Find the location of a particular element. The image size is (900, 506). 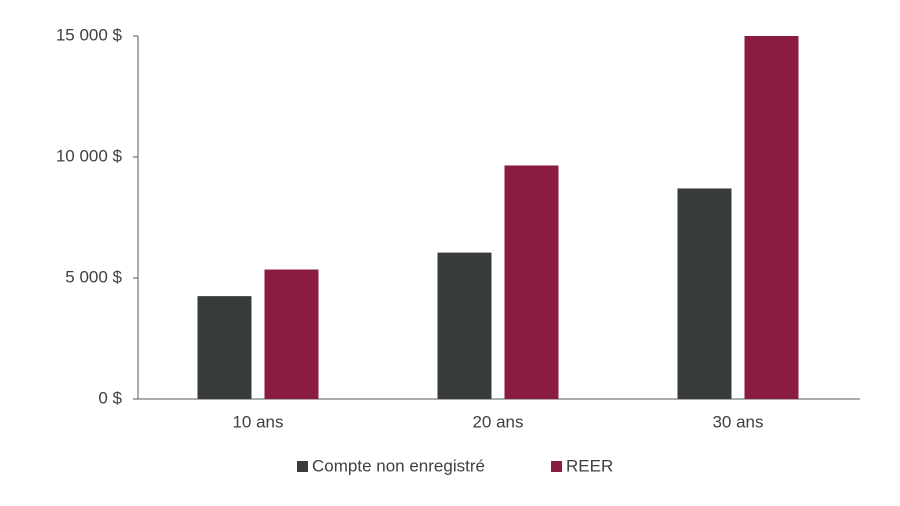

legend-label: REER is located at coordinates (589, 465).